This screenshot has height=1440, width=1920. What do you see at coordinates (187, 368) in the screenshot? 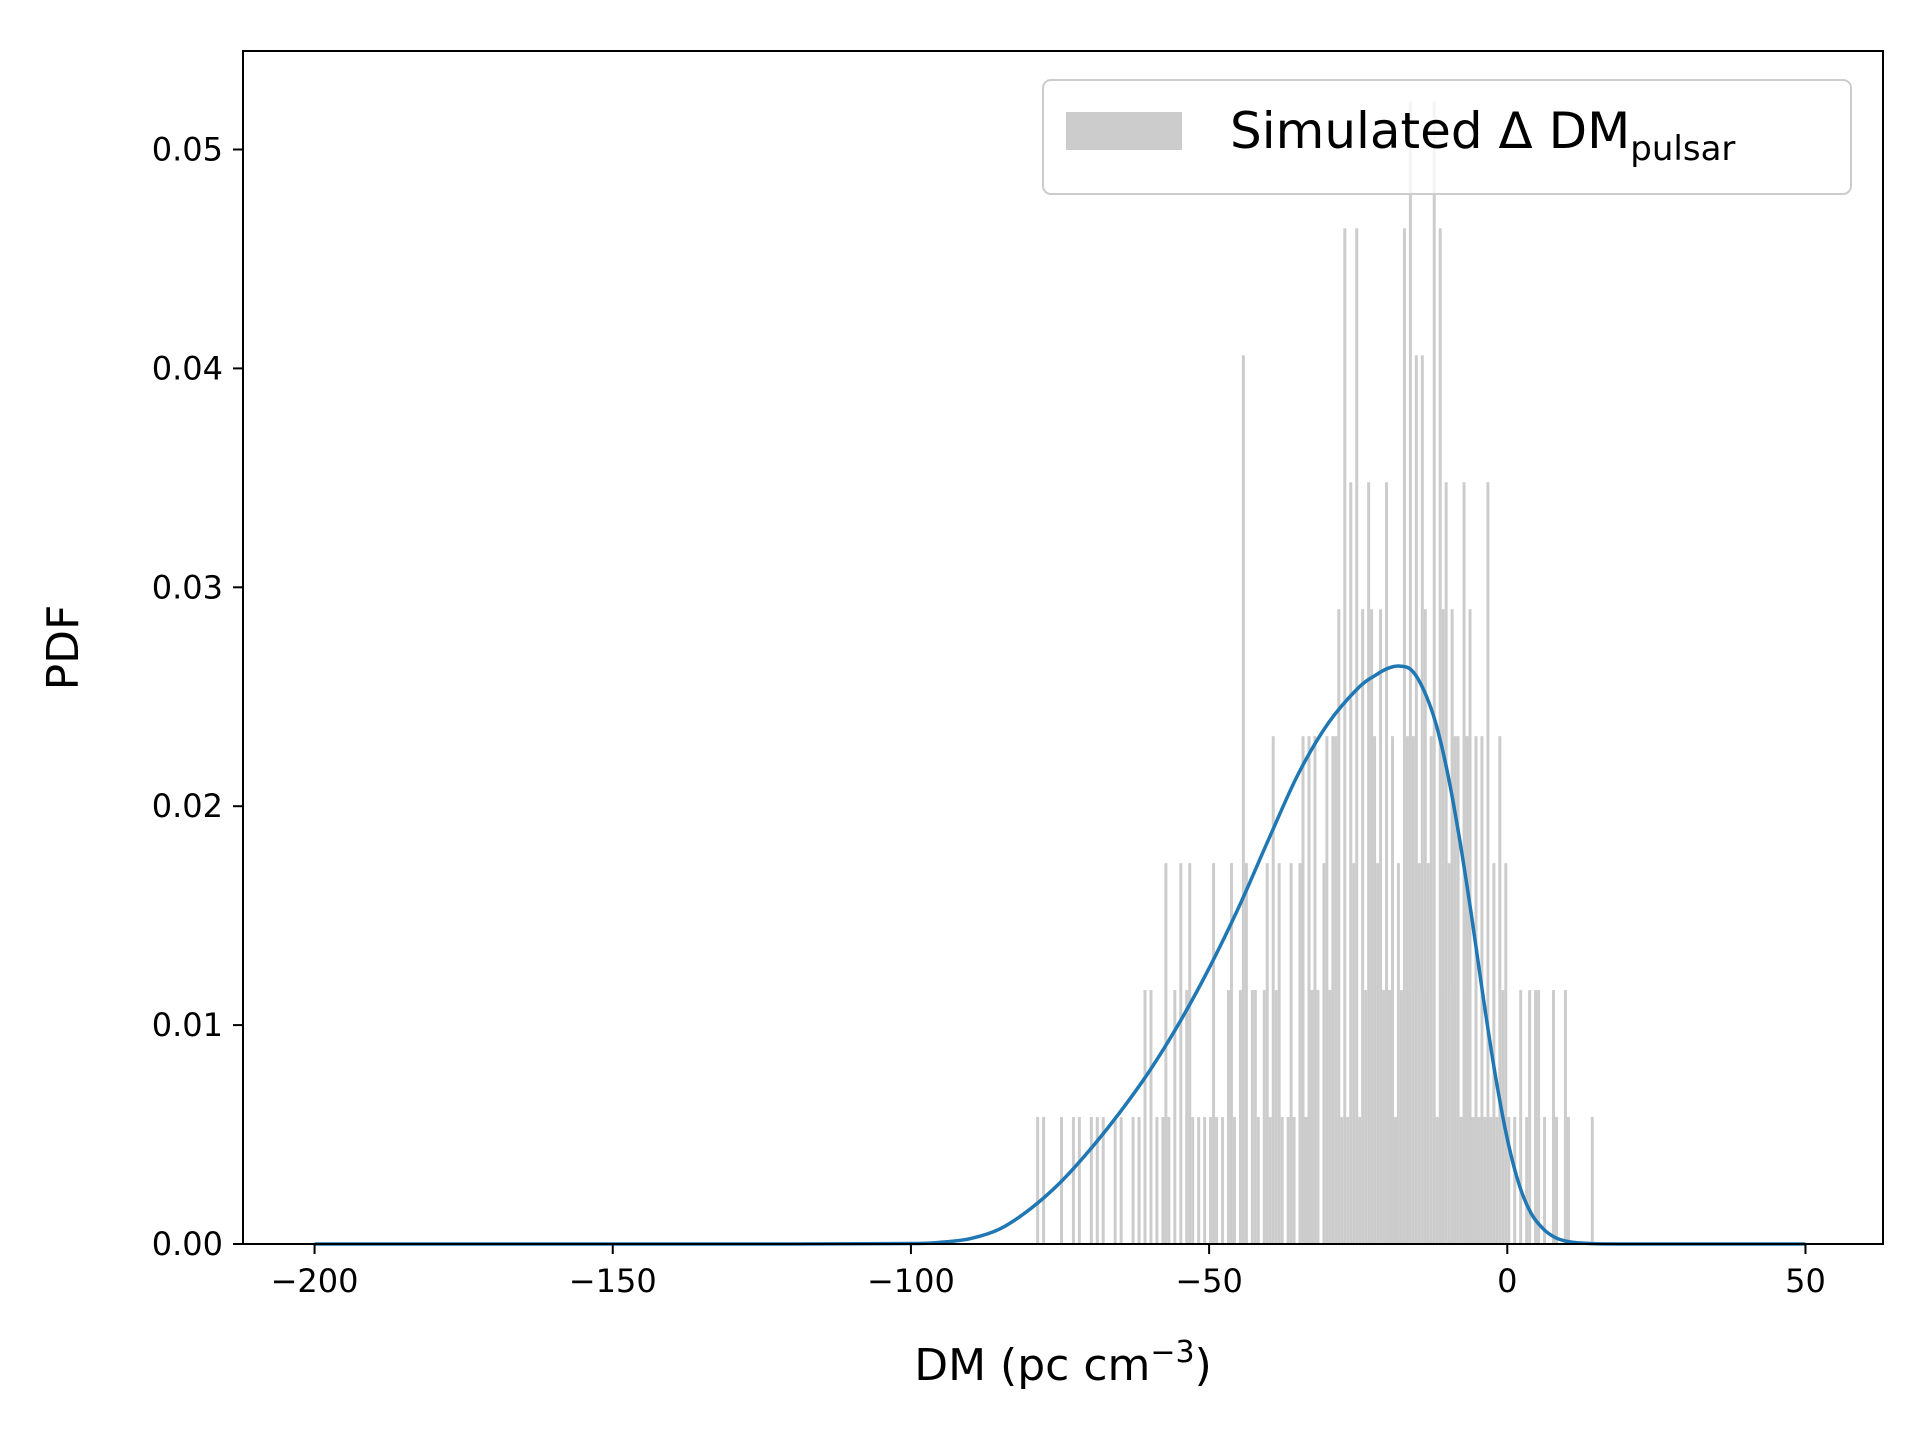
I see `y-tick-label: 0.04` at bounding box center [187, 368].